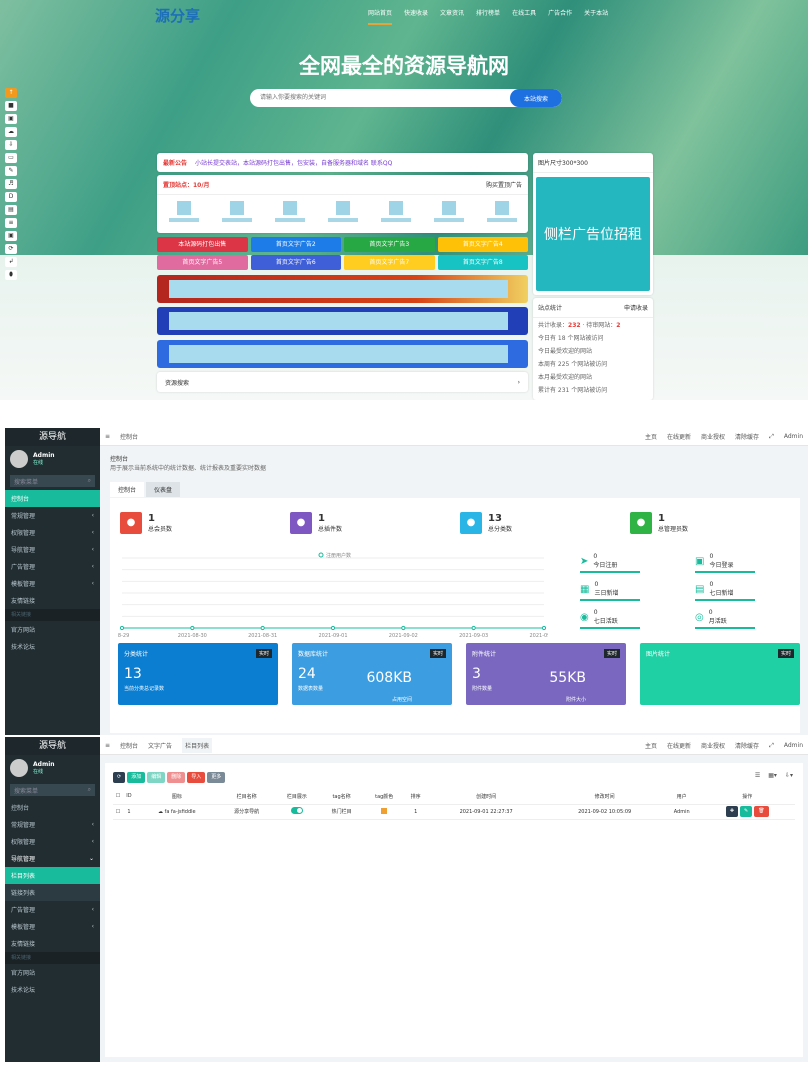  Describe the element at coordinates (129, 746) in the screenshot. I see `tab: 控制台` at that location.